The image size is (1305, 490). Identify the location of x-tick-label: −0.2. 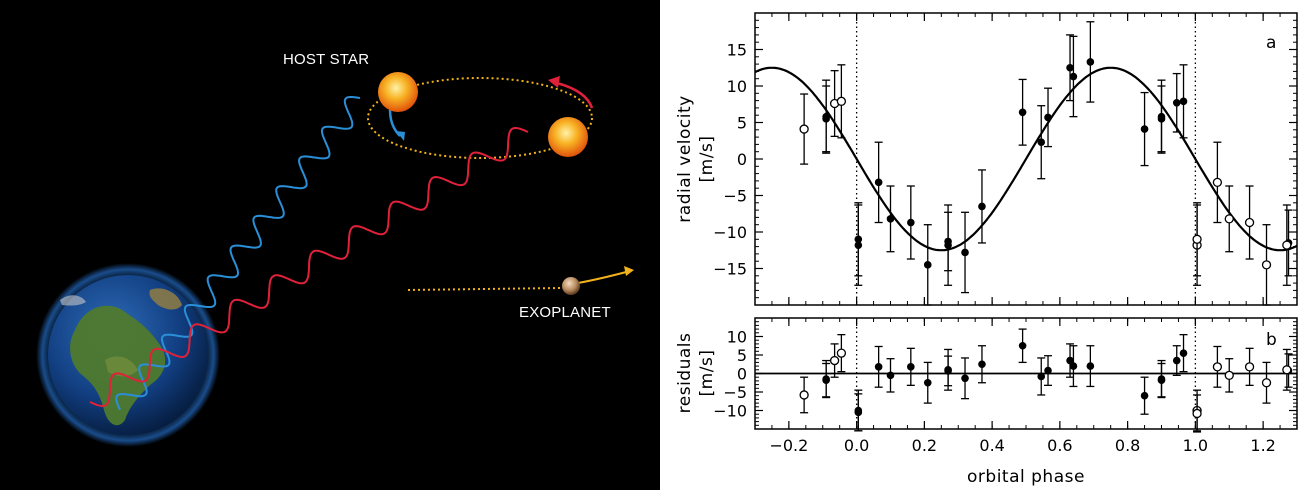
(788, 445).